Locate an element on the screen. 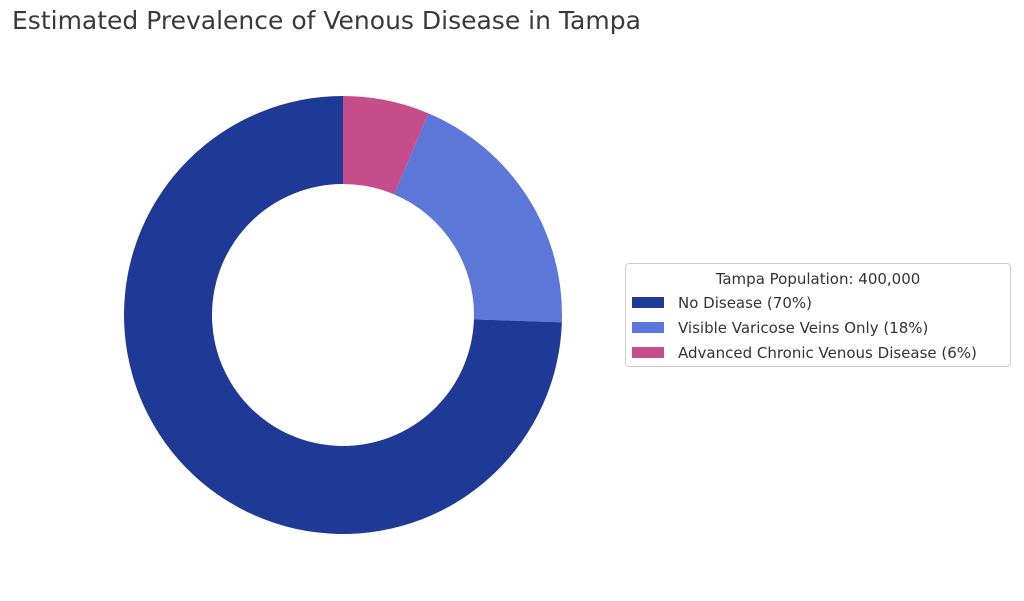 The width and height of the screenshot is (1024, 601). legend-label-advanced-cvd: Advanced Chronic Venous Disease (6%) is located at coordinates (827, 352).